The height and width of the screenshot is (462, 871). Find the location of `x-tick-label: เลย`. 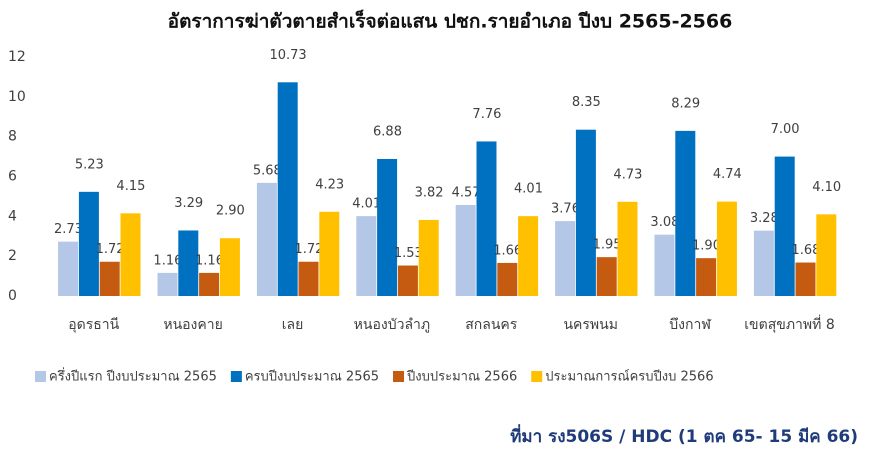

x-tick-label: เลย is located at coordinates (293, 325).